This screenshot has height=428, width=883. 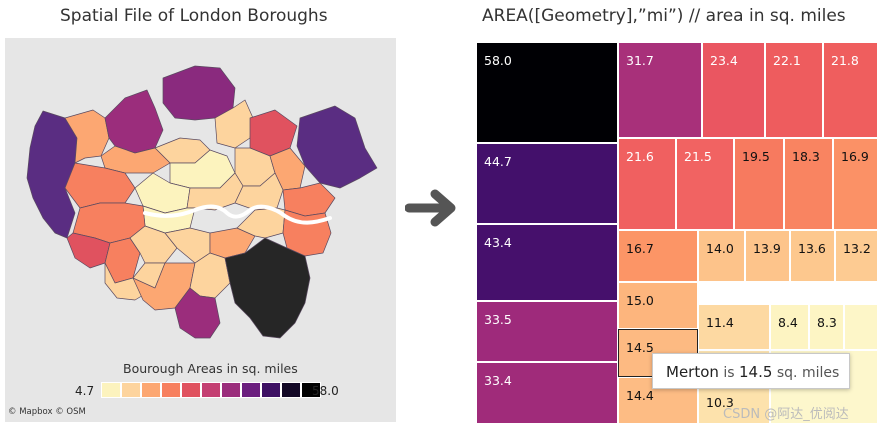 I want to click on legend-min-value: 4.7, so click(x=85, y=391).